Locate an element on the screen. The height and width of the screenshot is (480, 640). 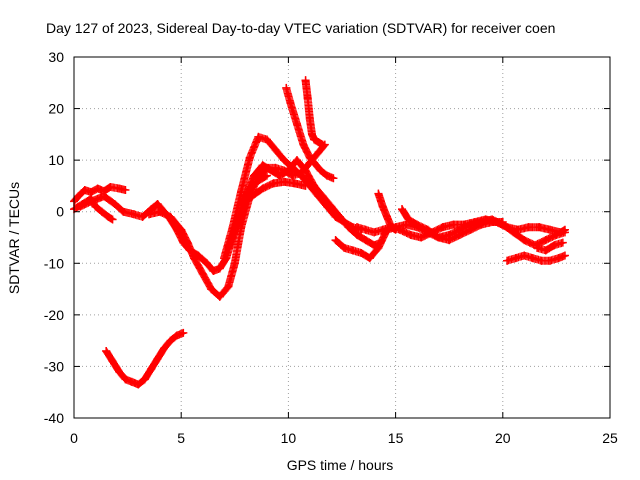
x-tick-label: 15 is located at coordinates (396, 438).